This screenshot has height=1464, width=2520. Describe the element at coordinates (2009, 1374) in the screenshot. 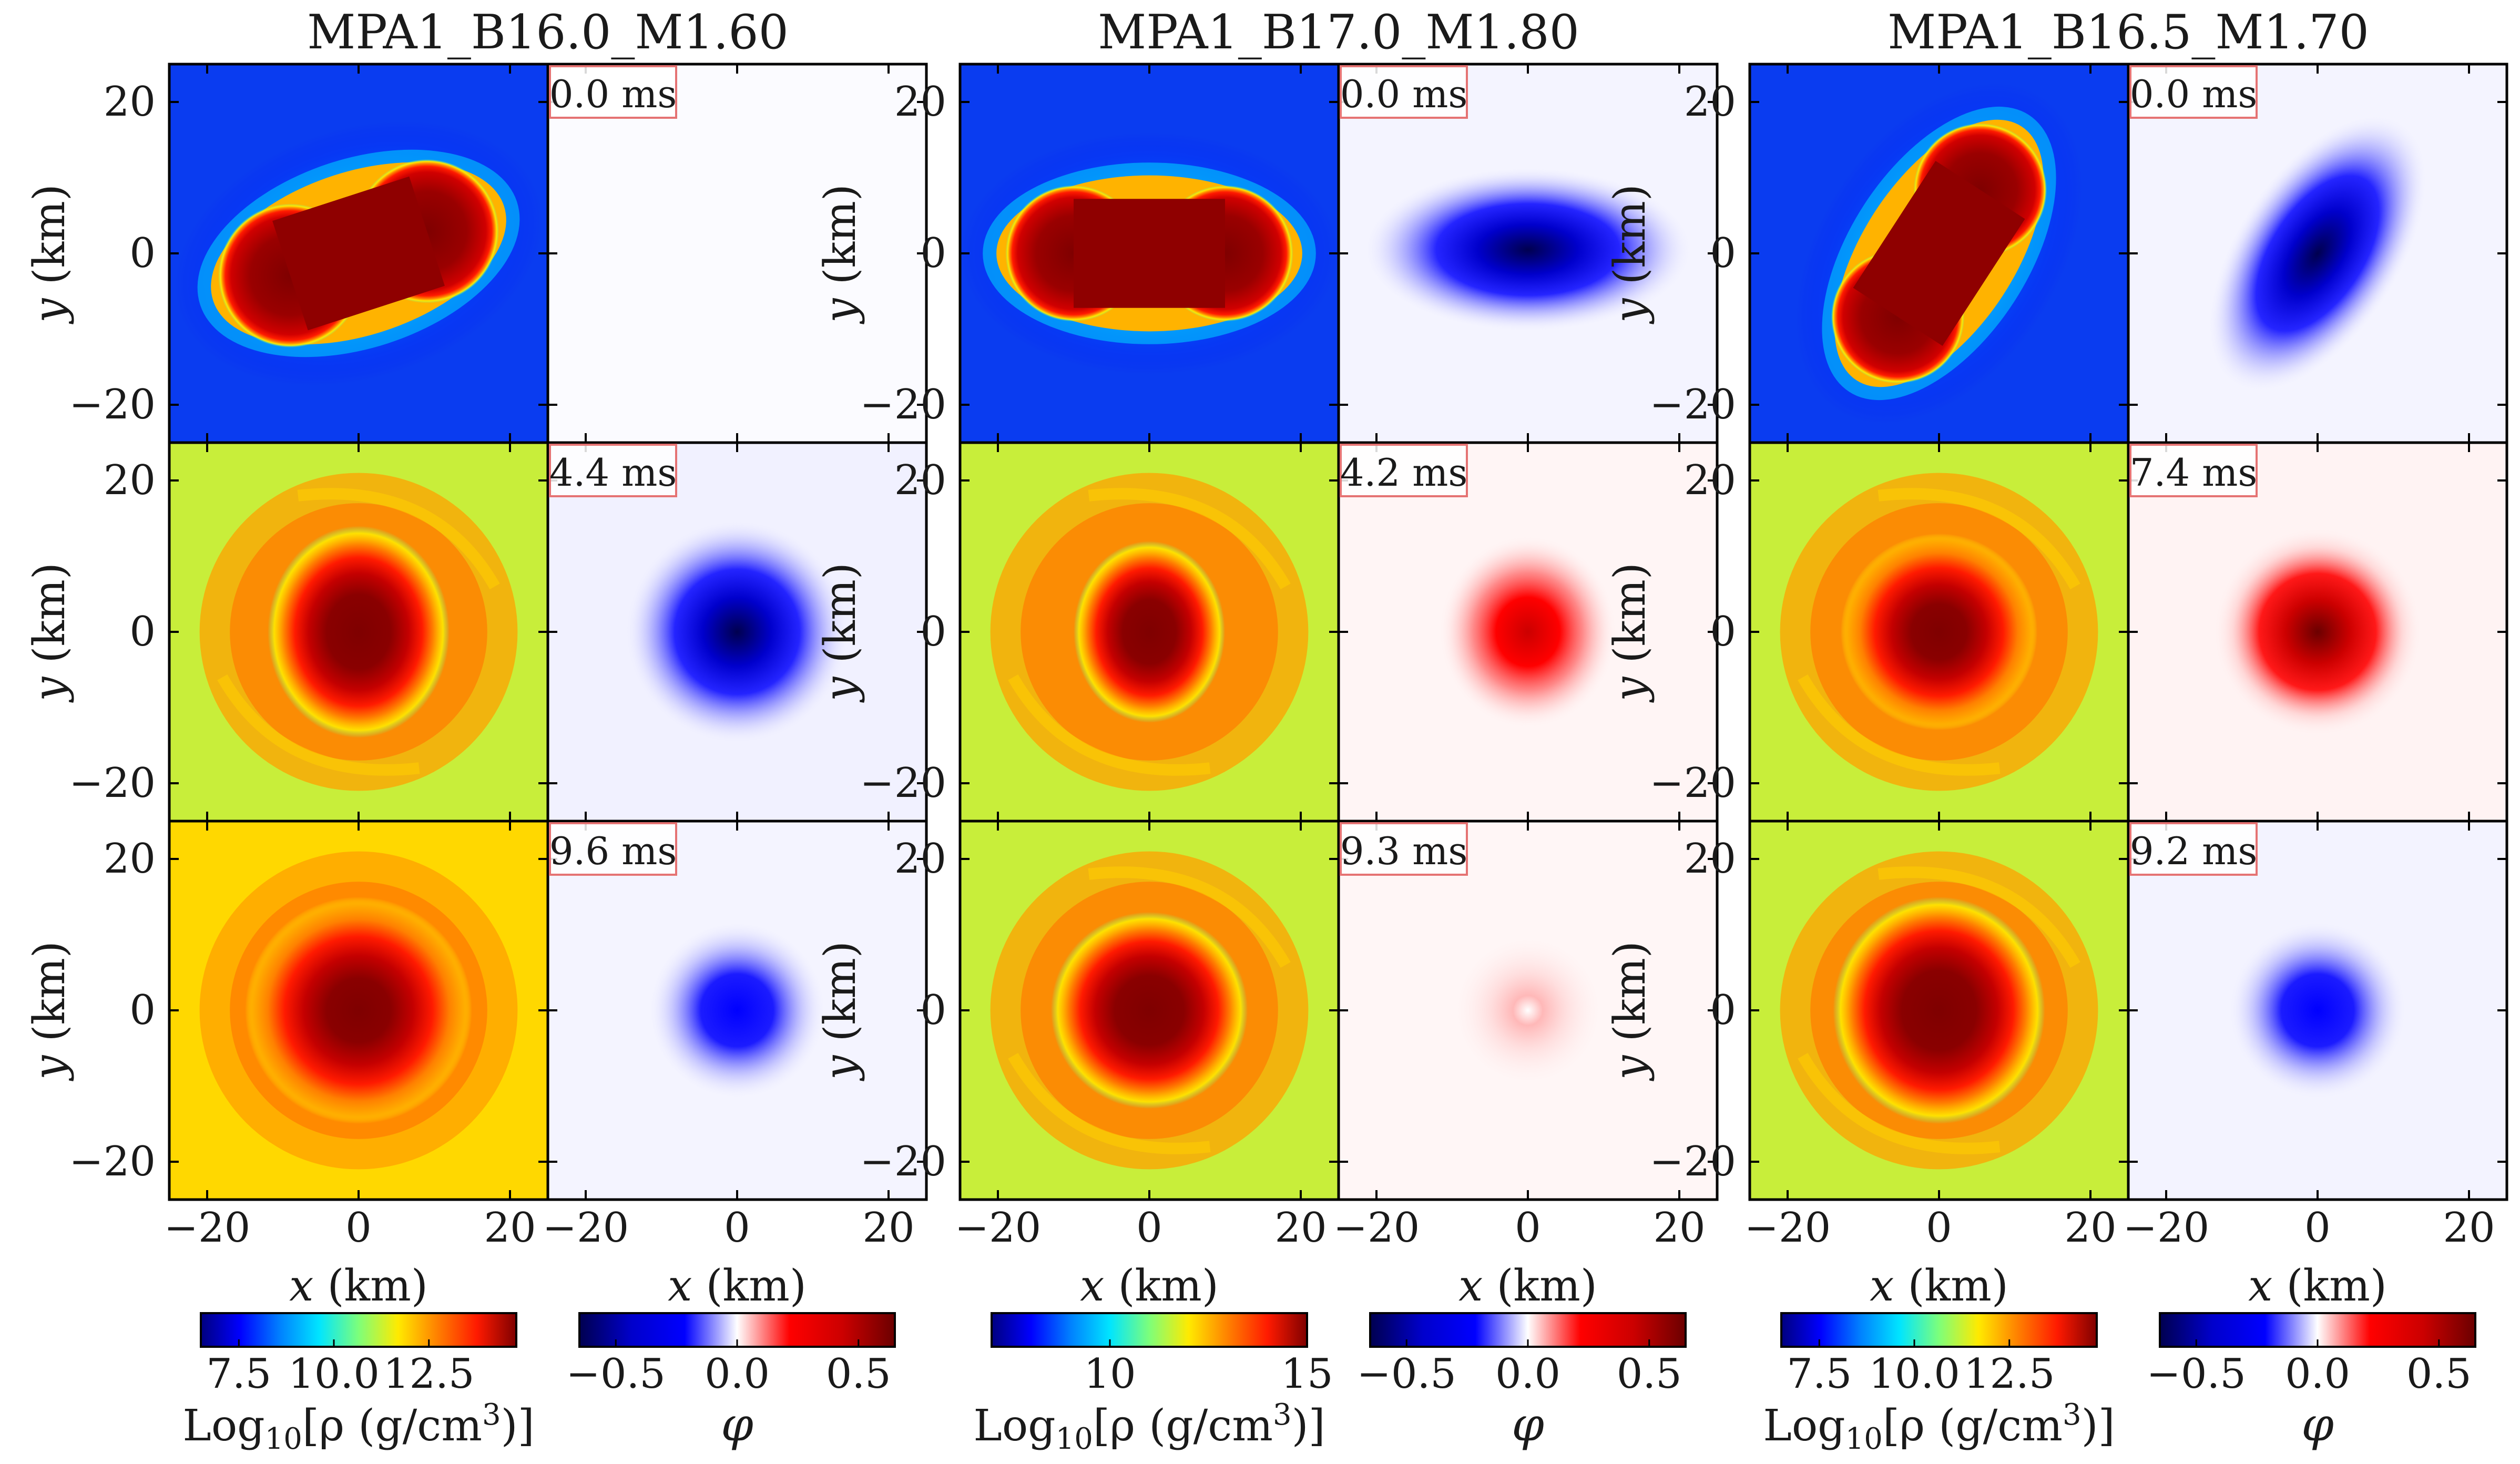

I see `density-colorbar-tick-label: 12.5` at that location.